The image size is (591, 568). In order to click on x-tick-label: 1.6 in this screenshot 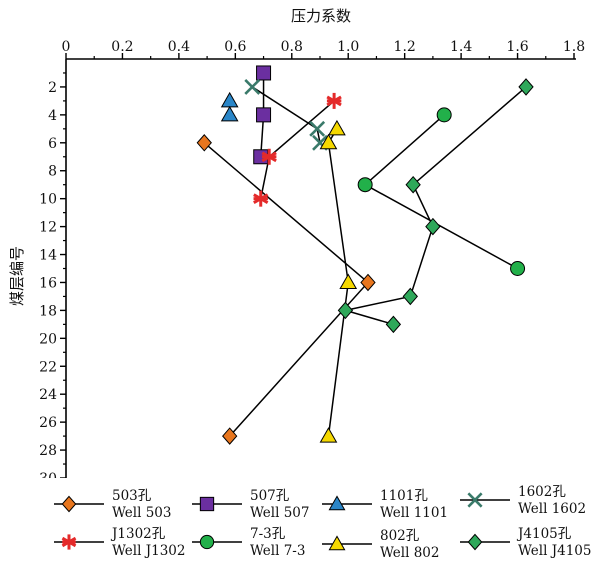, I will do `click(517, 47)`.